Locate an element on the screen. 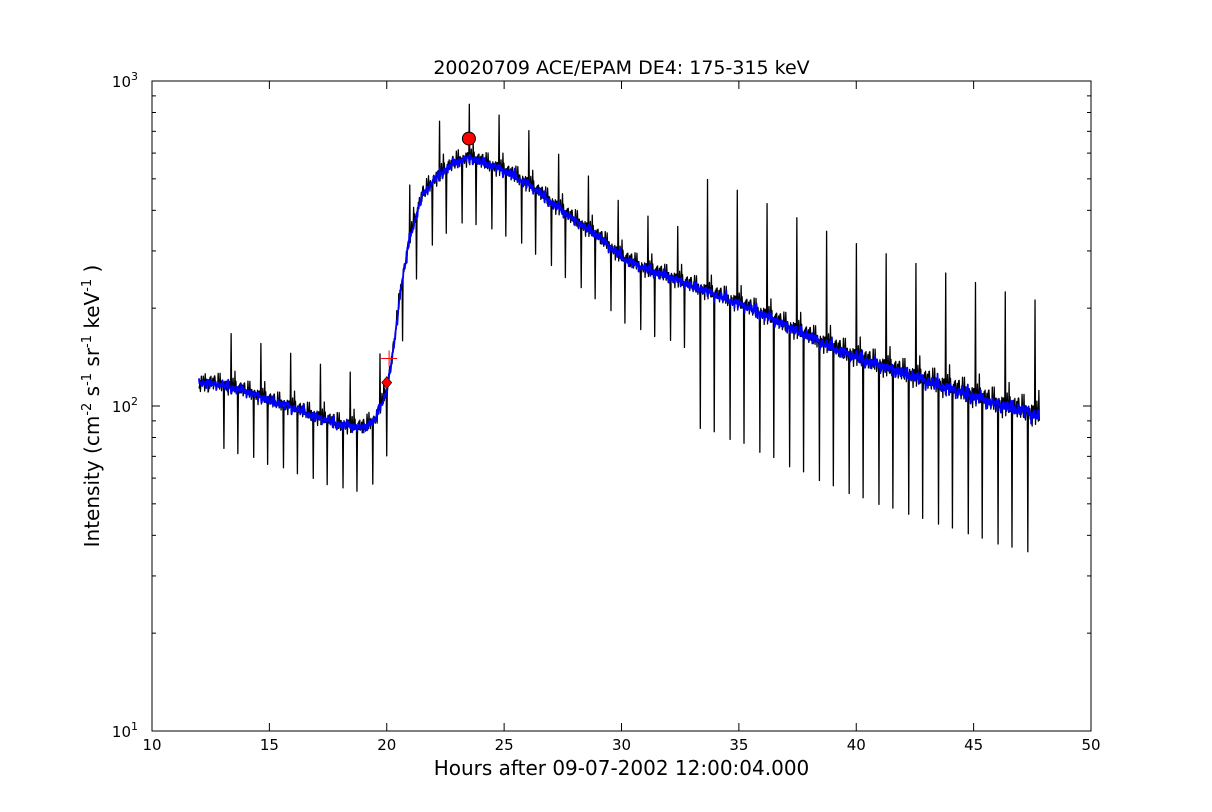 Image resolution: width=1212 pixels, height=812 pixels. y-tick-label: 10³ is located at coordinates (125, 80).